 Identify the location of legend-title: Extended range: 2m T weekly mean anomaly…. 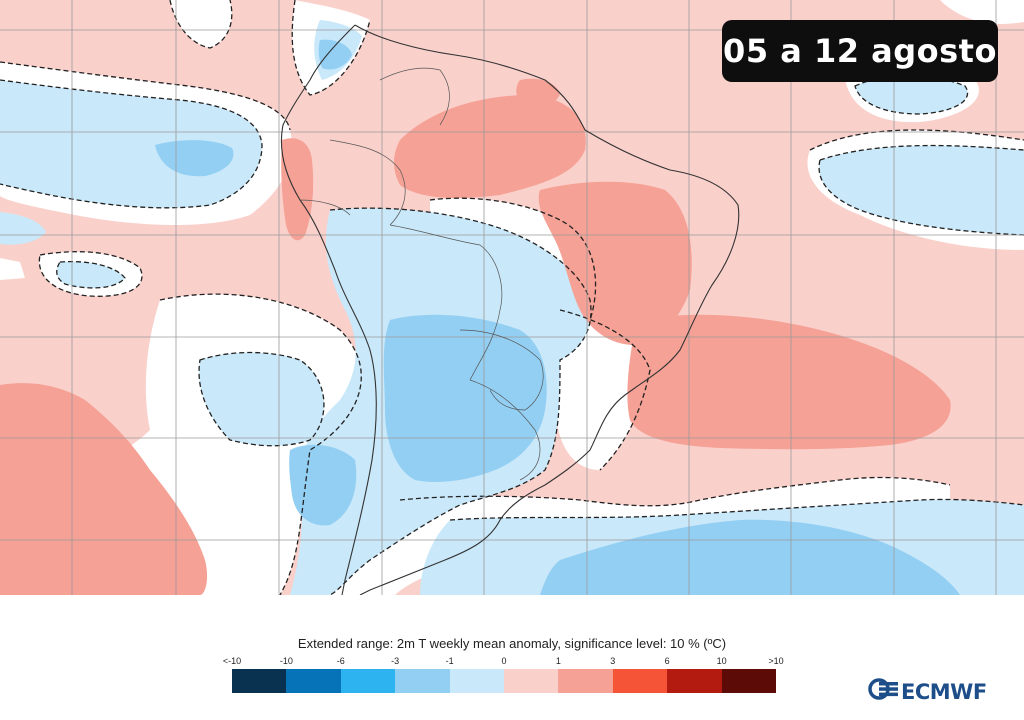
(512, 643).